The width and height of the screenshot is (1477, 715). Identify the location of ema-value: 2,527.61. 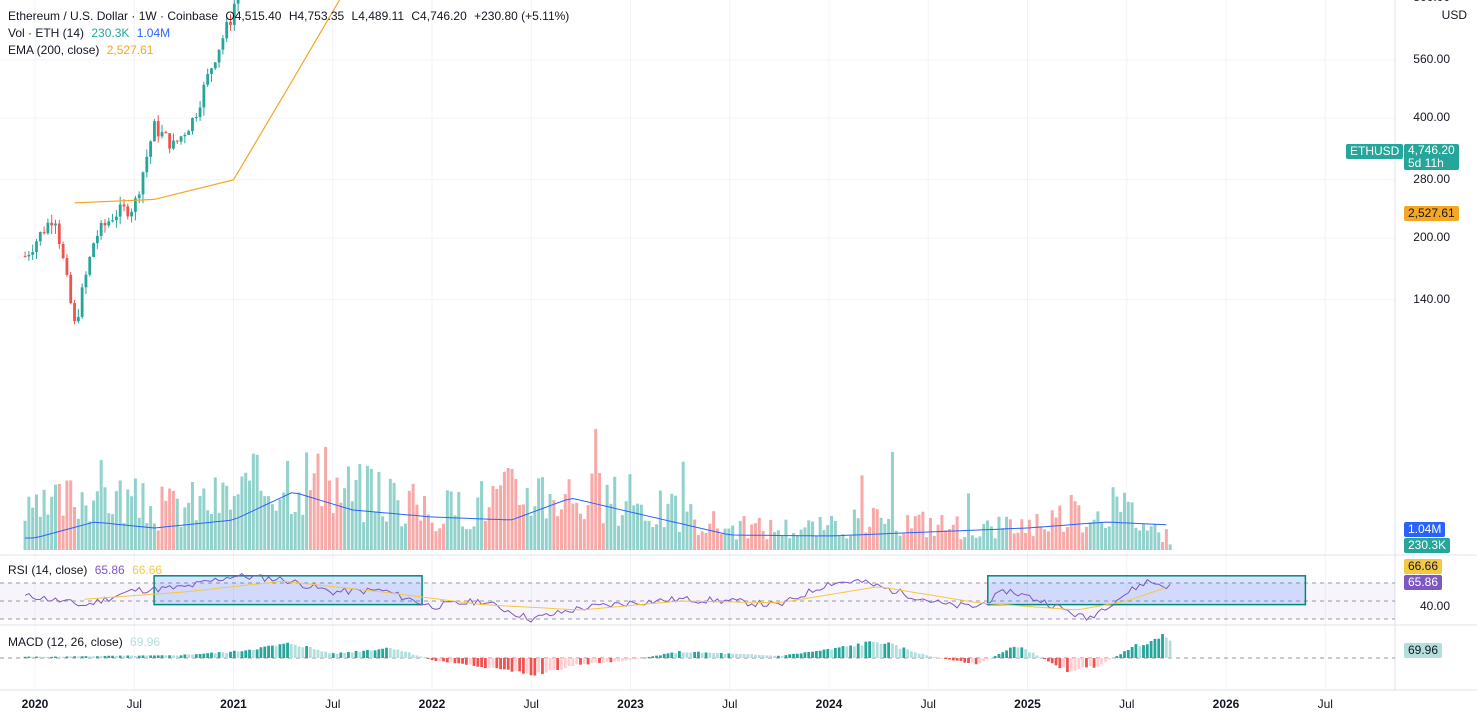
(130, 50).